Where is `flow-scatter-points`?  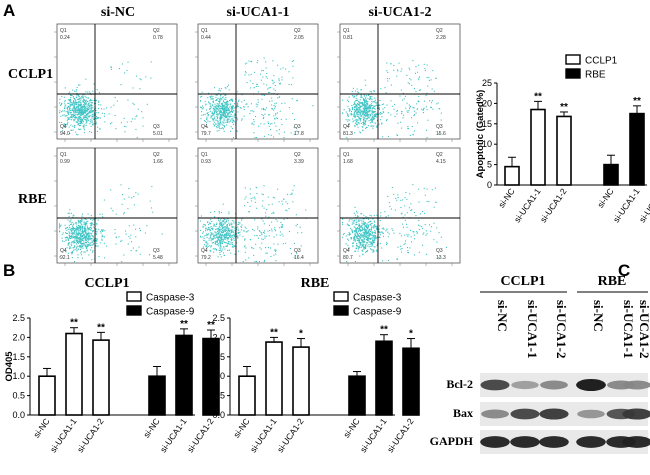 flow-scatter-points is located at coordinates (394, 223).